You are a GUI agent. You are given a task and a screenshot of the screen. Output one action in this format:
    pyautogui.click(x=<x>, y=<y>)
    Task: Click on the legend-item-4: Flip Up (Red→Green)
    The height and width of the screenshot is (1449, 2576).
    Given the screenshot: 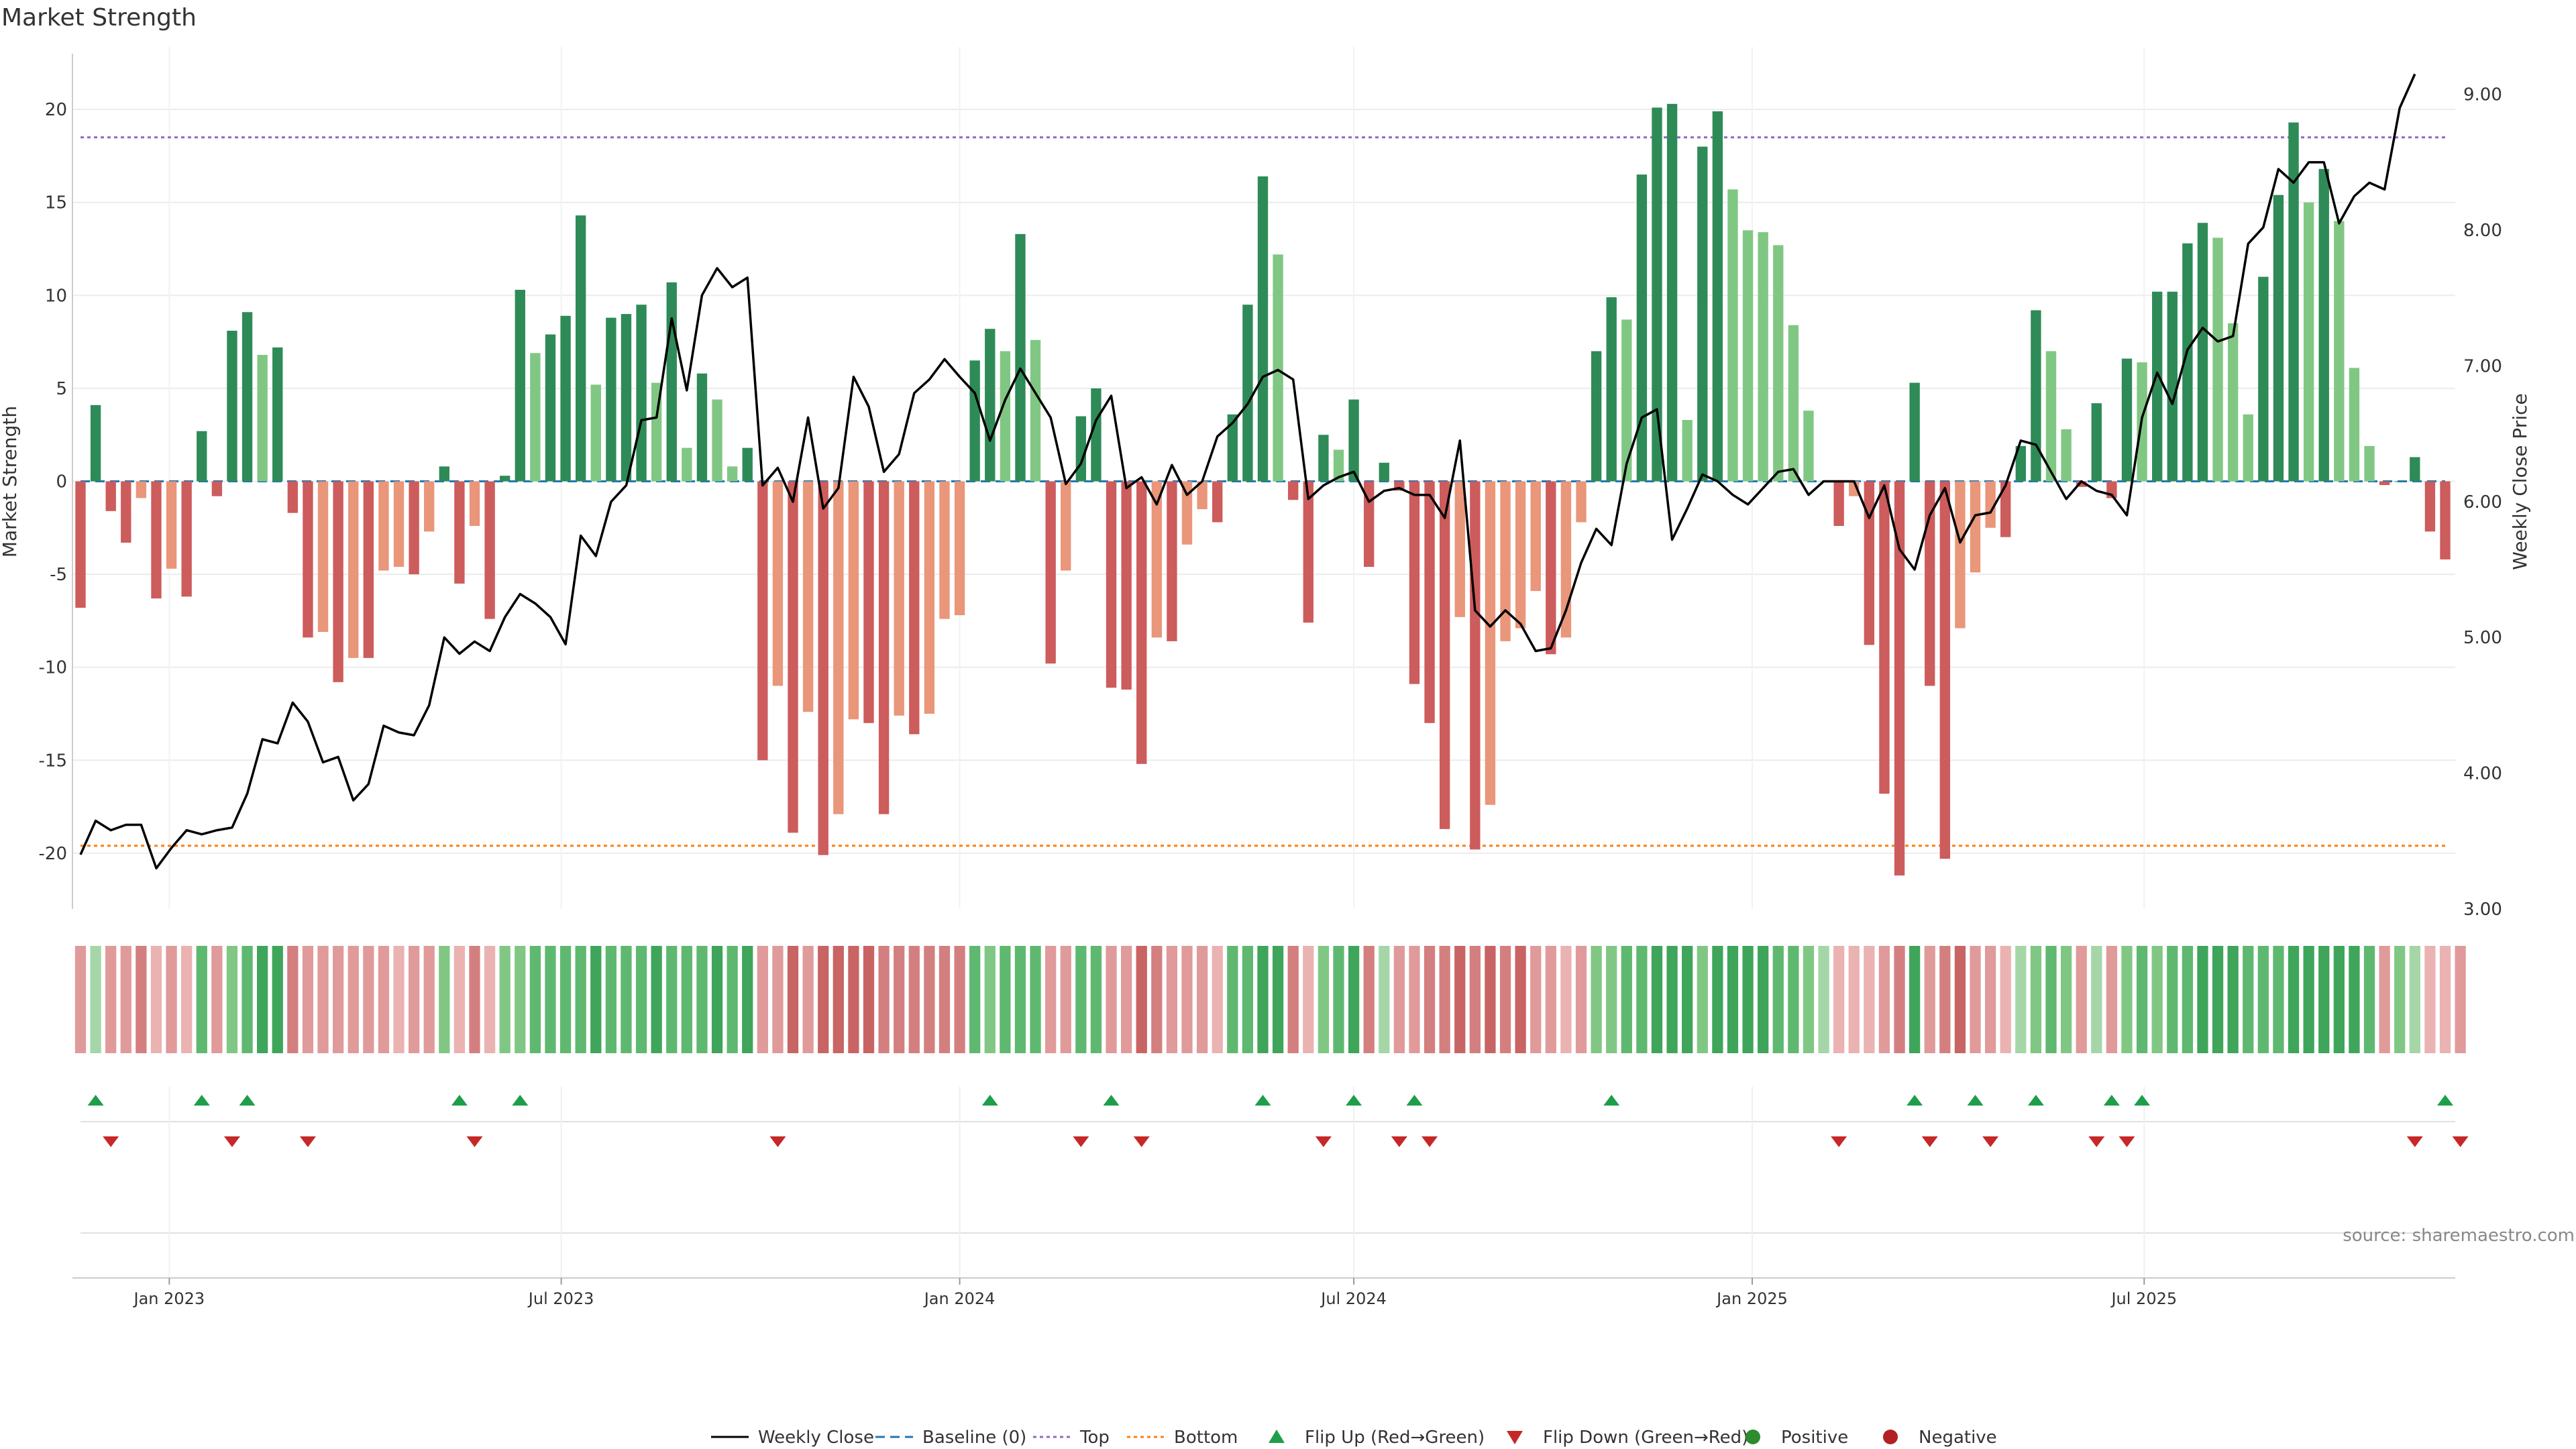 What is the action you would take?
    pyautogui.click(x=1377, y=1438)
    